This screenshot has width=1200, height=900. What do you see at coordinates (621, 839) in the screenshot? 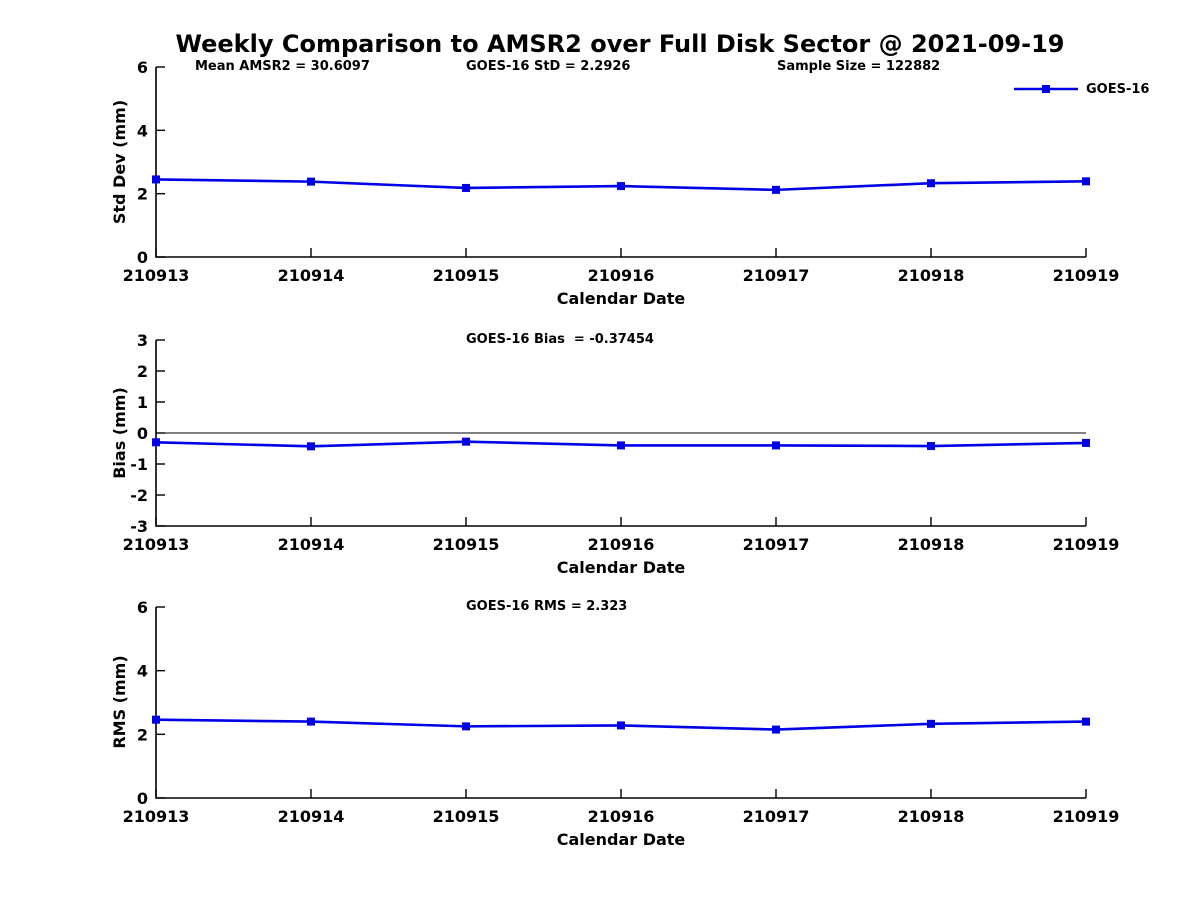
I see `xlabel-chart-rms: Calendar Date` at bounding box center [621, 839].